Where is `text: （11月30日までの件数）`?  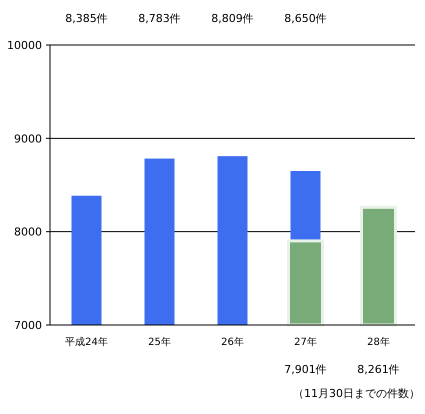 text: （11月30日までの件数） is located at coordinates (356, 393).